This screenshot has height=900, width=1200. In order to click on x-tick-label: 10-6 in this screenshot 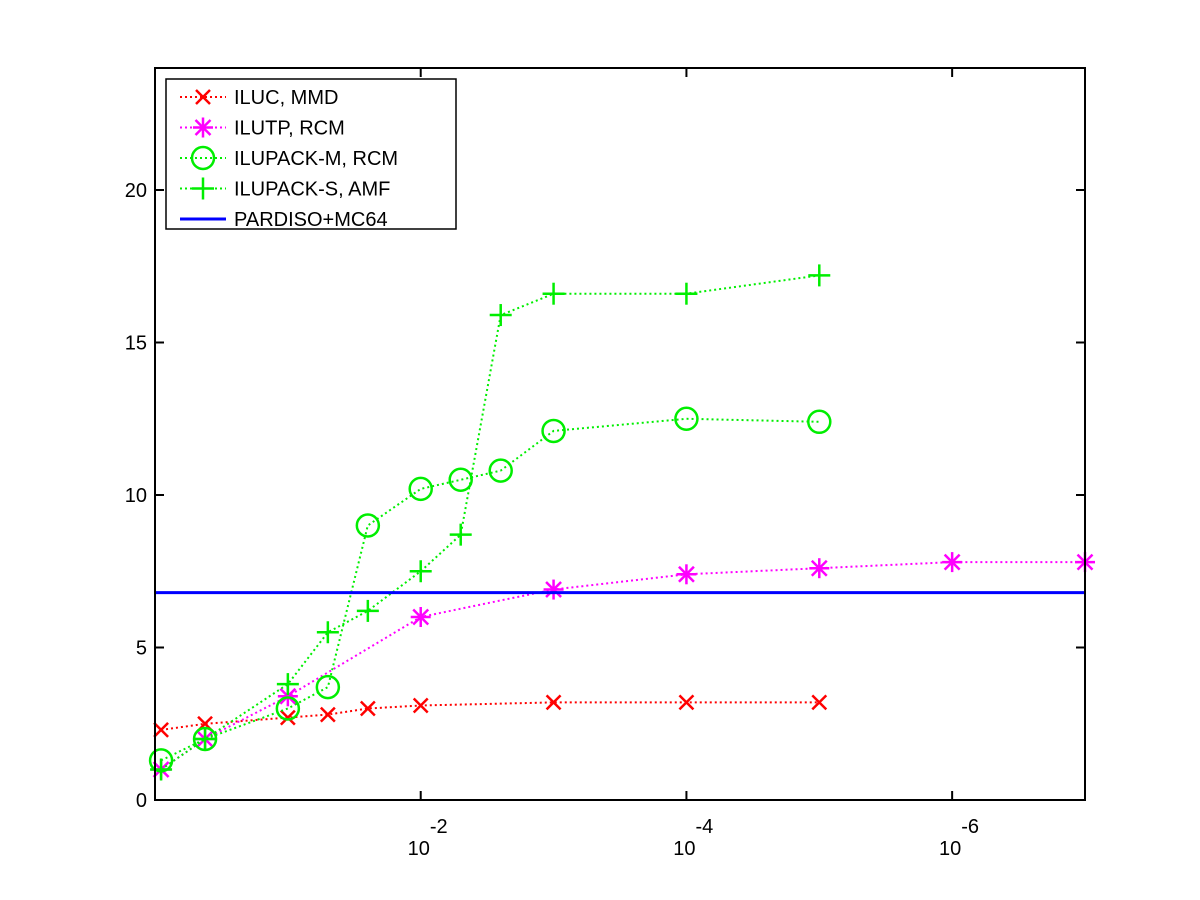, I will do `click(959, 838)`.